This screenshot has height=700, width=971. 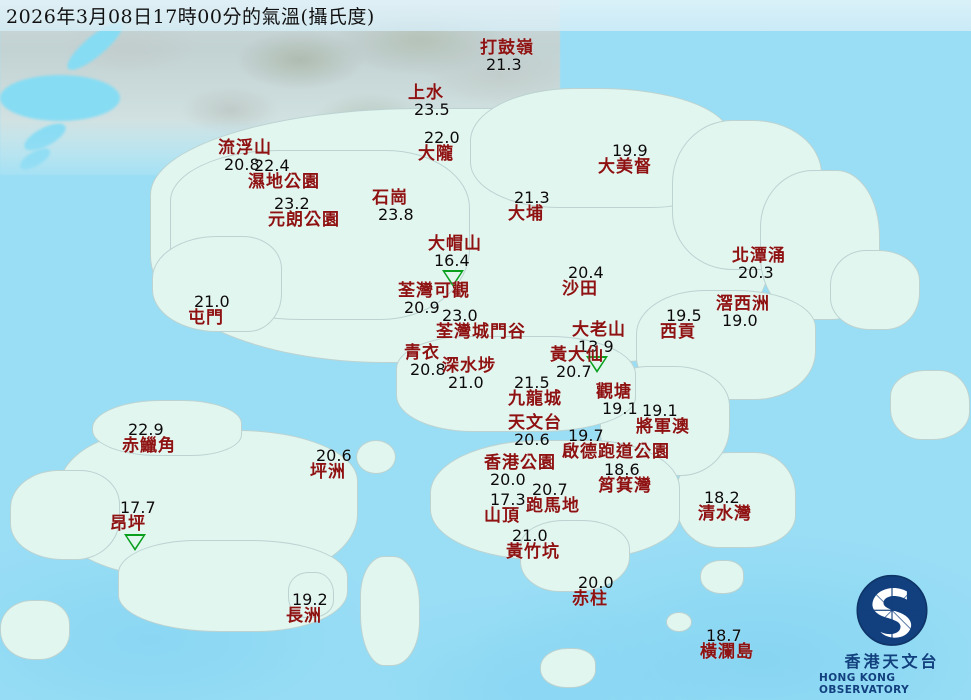 I want to click on station-label: 流浮山 20.8, so click(x=245, y=156).